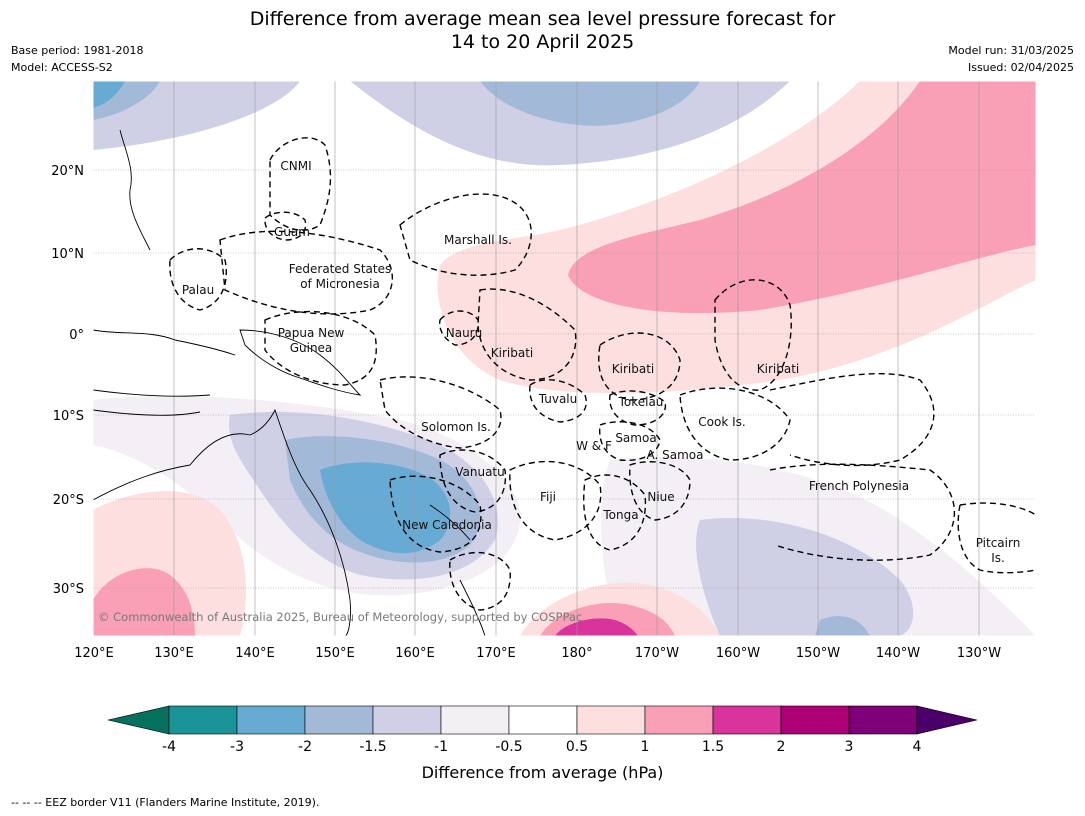 The image size is (1085, 816). I want to click on label-wf: W & F, so click(594, 446).